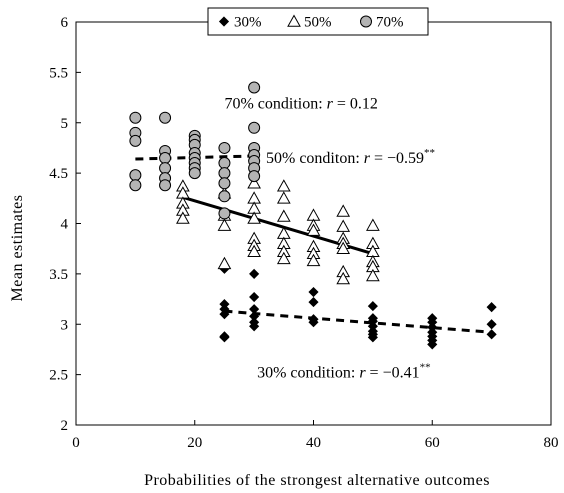 This screenshot has width=564, height=493. What do you see at coordinates (551, 443) in the screenshot?
I see `x-tick-label: 80` at bounding box center [551, 443].